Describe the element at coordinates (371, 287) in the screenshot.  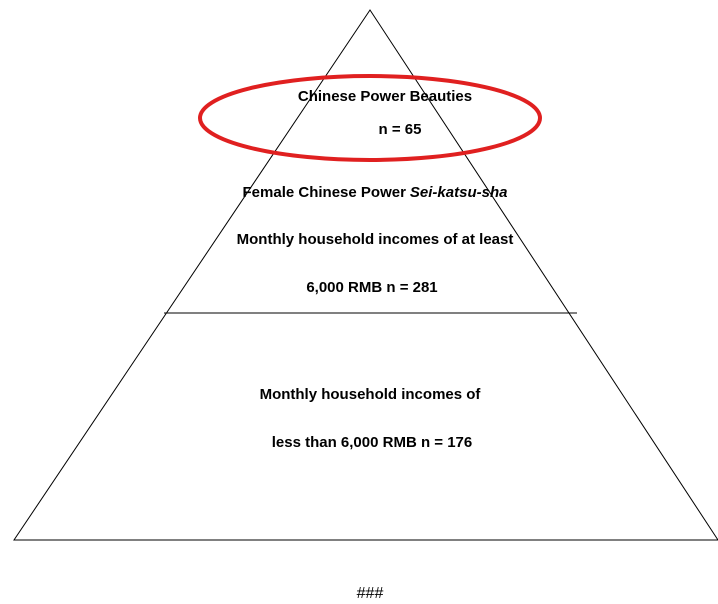
I see `middle-tier-line: 6,000 RMB n = 281` at that location.